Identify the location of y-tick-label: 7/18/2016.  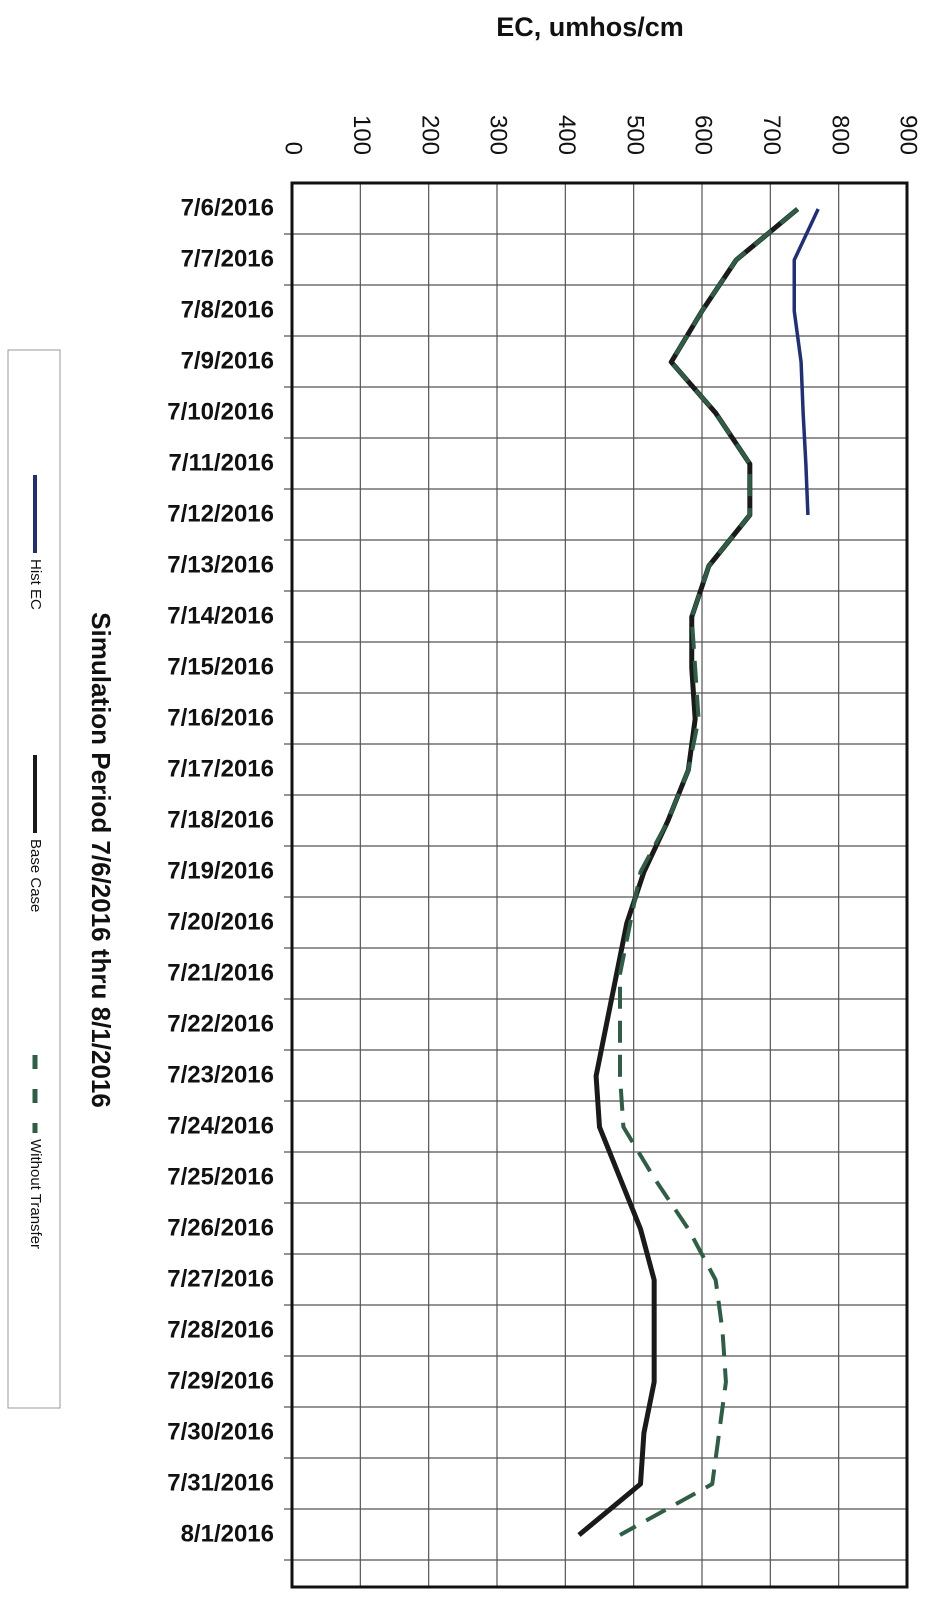
(220, 819).